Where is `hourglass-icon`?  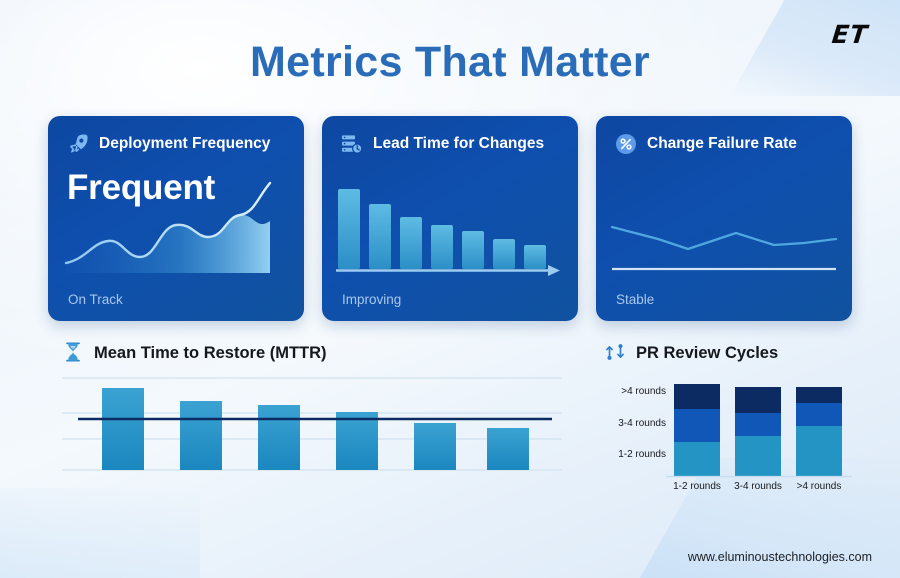
hourglass-icon is located at coordinates (73, 353).